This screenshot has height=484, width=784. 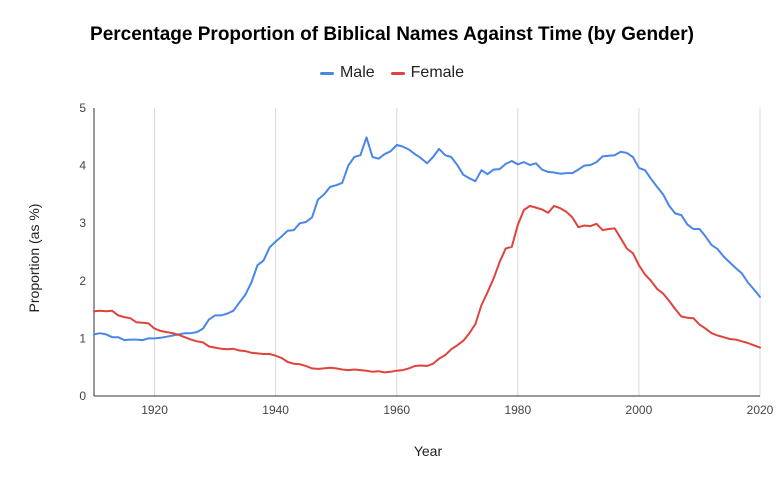 What do you see at coordinates (82, 108) in the screenshot?
I see `y-tick-label: 5` at bounding box center [82, 108].